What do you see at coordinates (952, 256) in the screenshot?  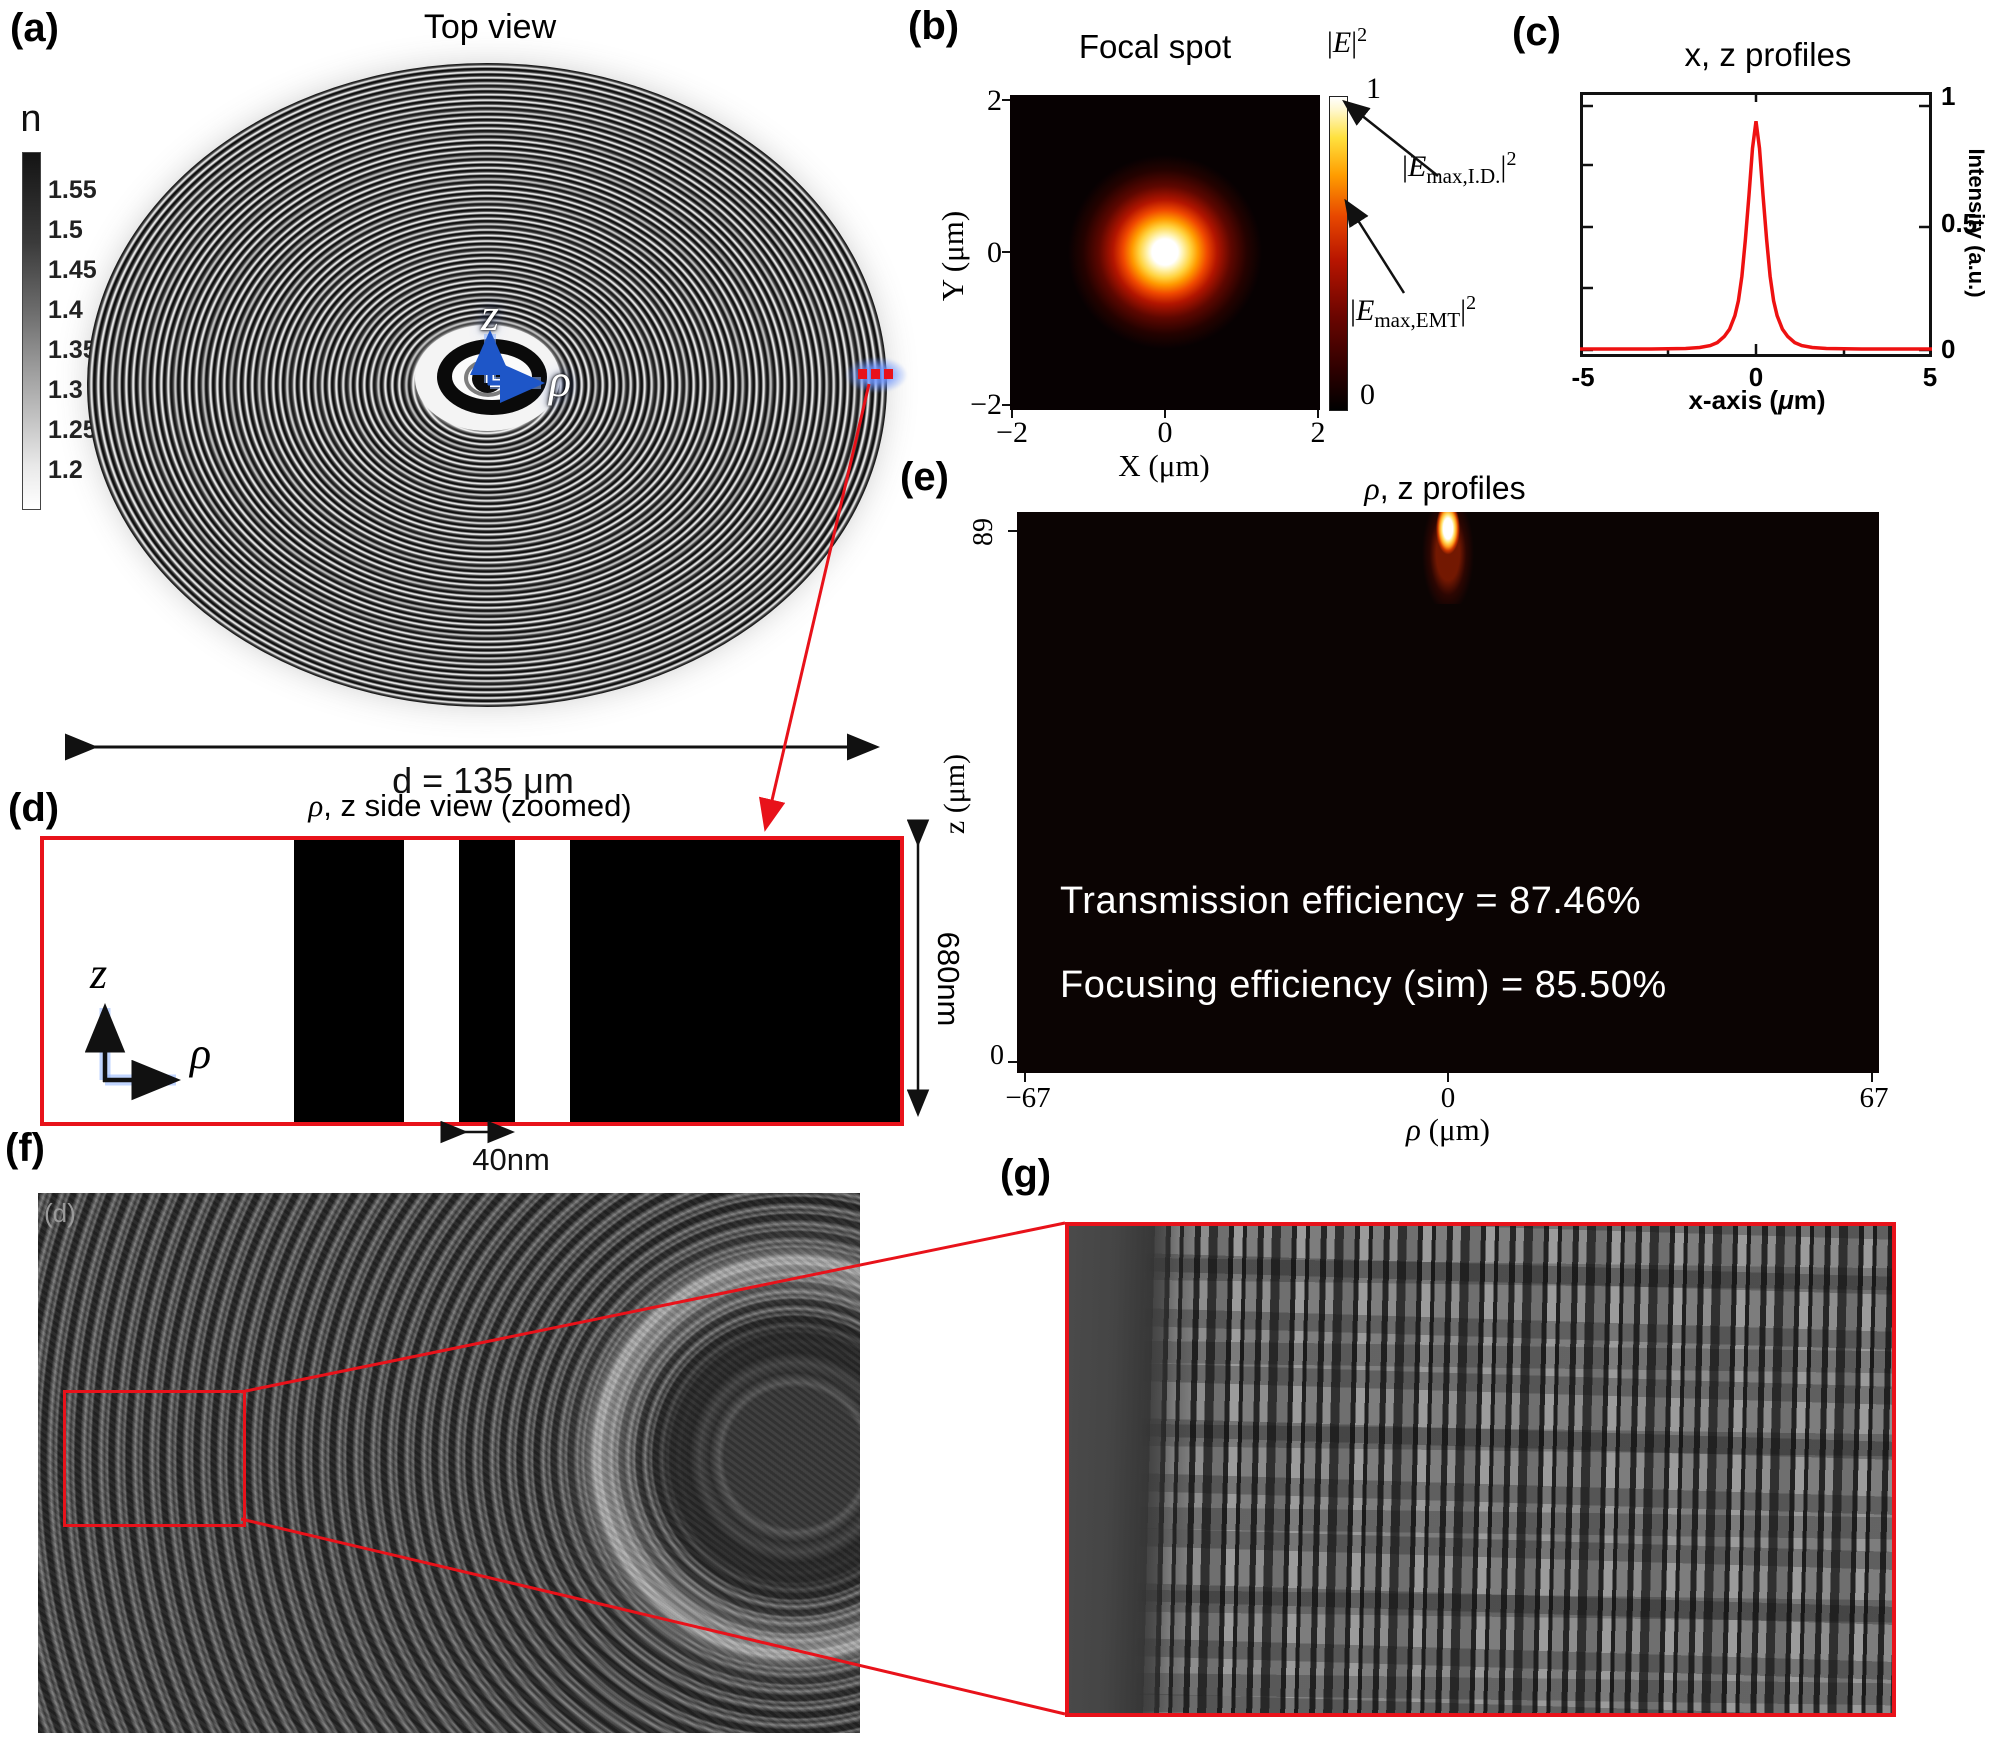 I see `b-ylabel: Y (μm)` at bounding box center [952, 256].